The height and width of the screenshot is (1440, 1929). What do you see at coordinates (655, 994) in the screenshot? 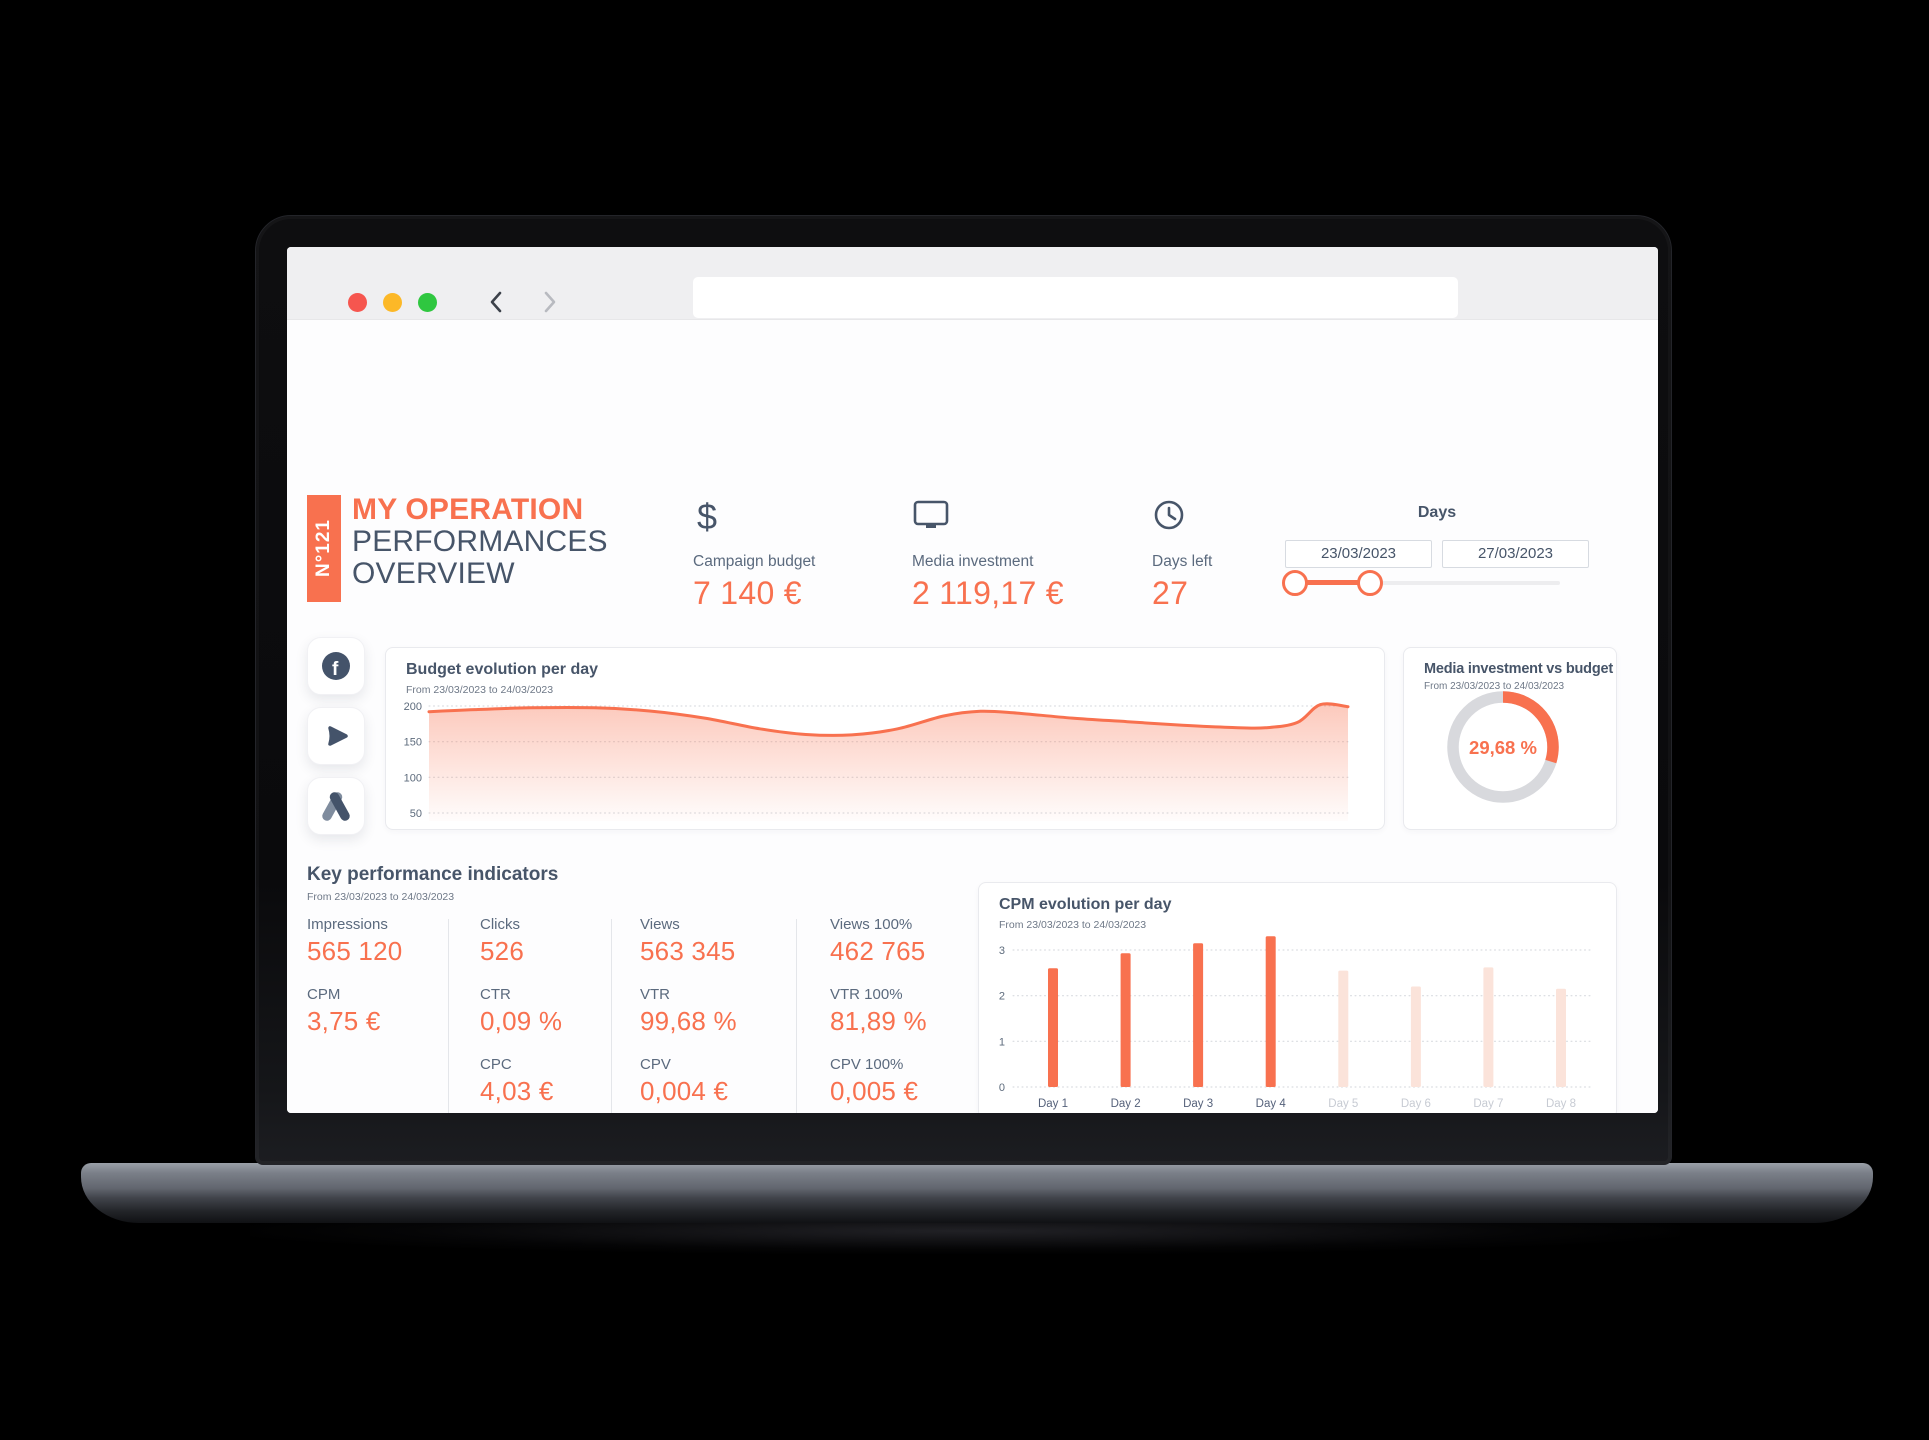
I see `kpi-label: VTR` at bounding box center [655, 994].